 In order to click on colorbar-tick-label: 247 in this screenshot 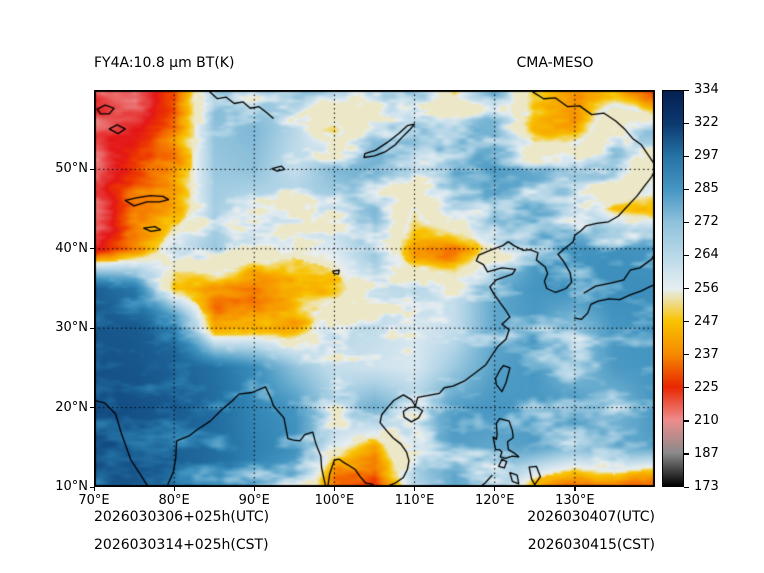, I will do `click(706, 321)`.